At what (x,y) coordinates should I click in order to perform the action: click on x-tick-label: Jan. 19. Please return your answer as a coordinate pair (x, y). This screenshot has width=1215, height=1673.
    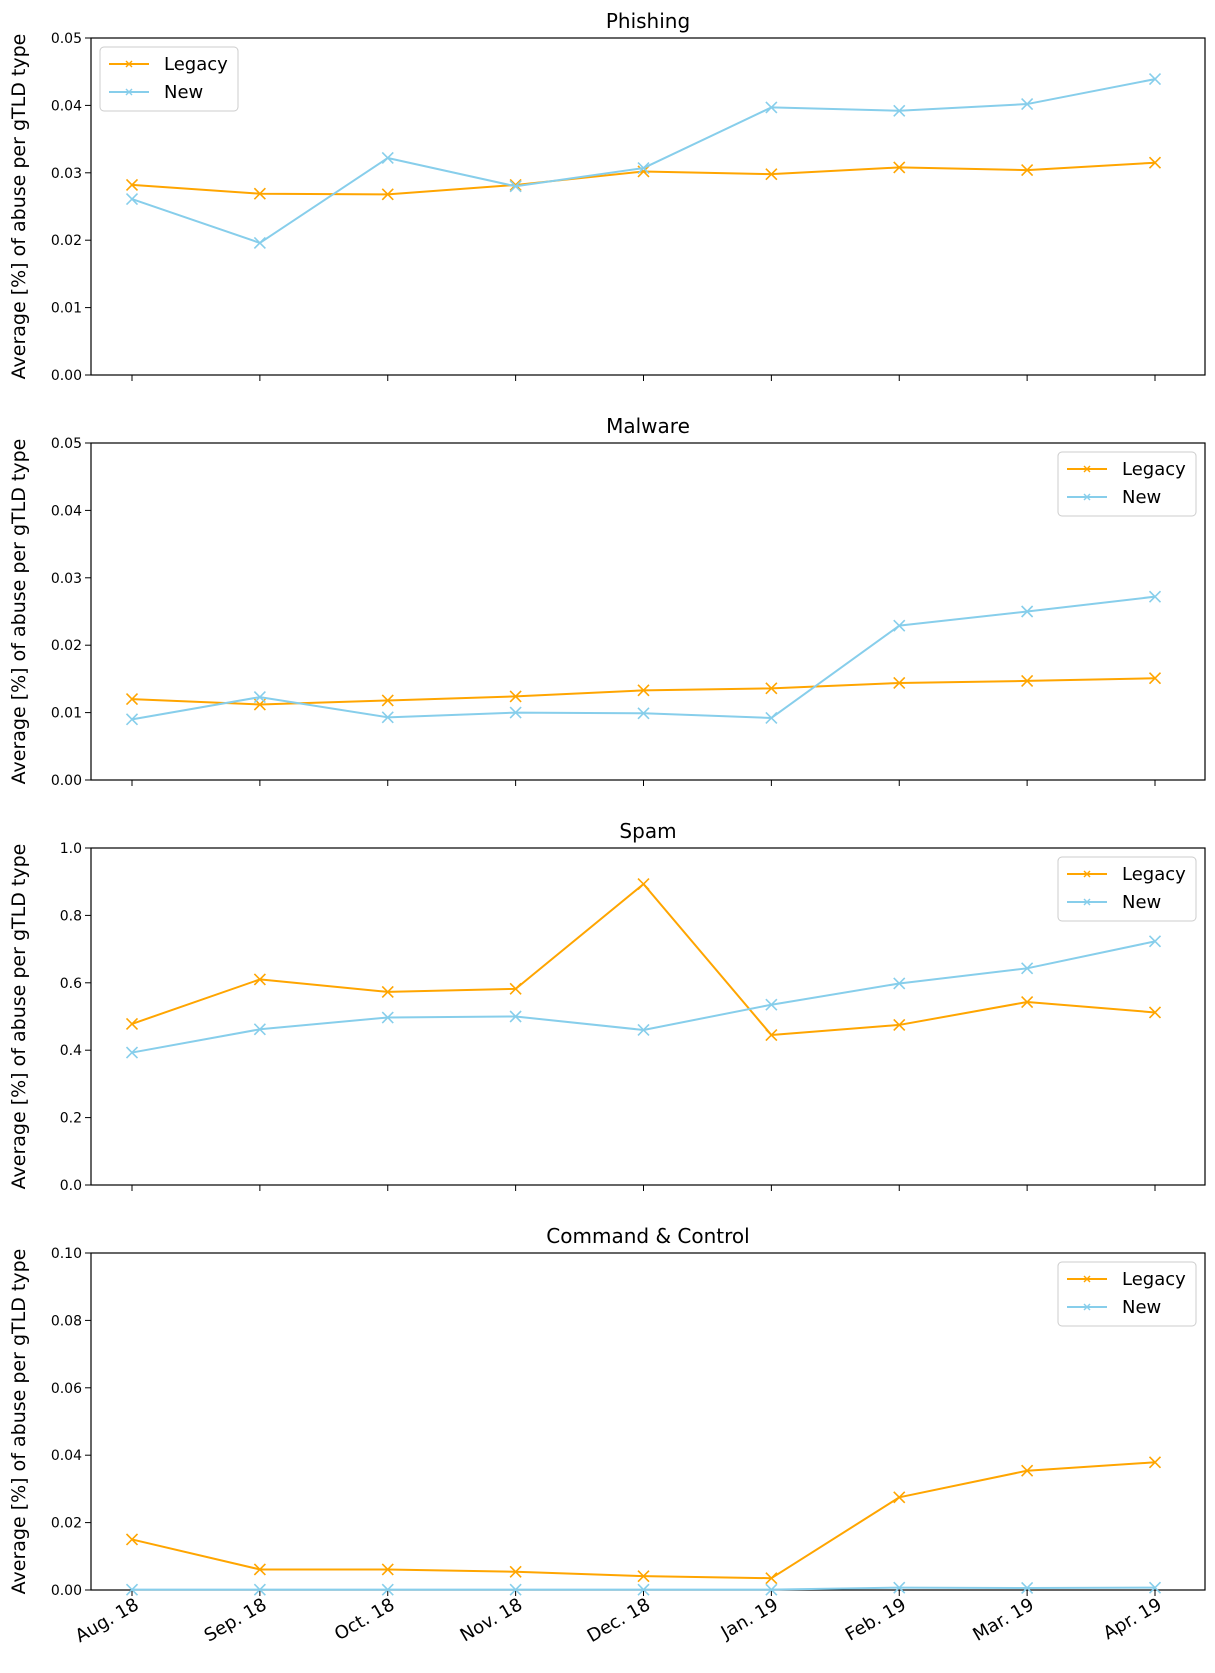
    Looking at the image, I should click on (749, 1619).